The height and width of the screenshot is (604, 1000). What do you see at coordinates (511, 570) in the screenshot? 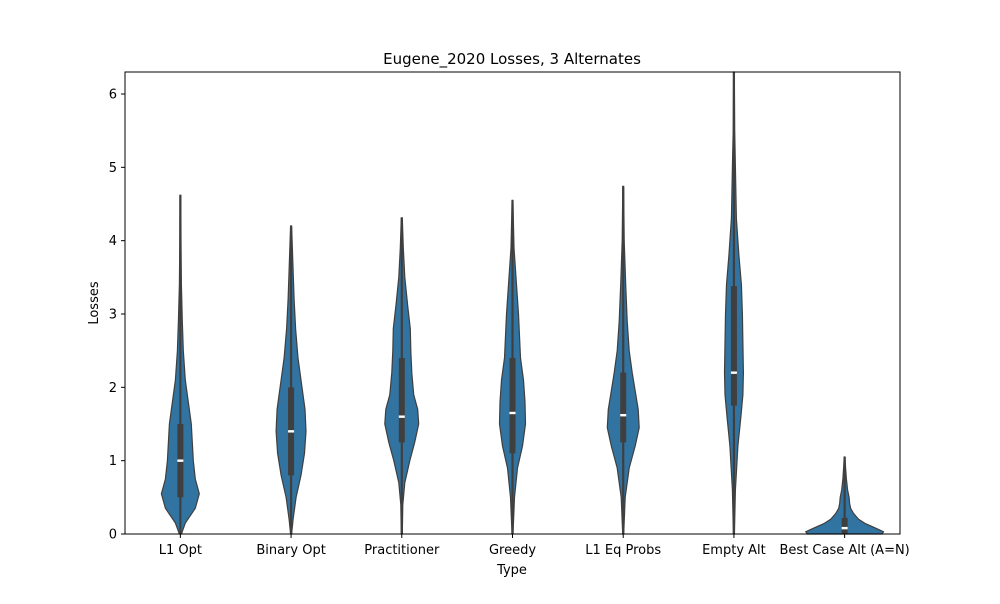
I see `x-axis-label: Type` at bounding box center [511, 570].